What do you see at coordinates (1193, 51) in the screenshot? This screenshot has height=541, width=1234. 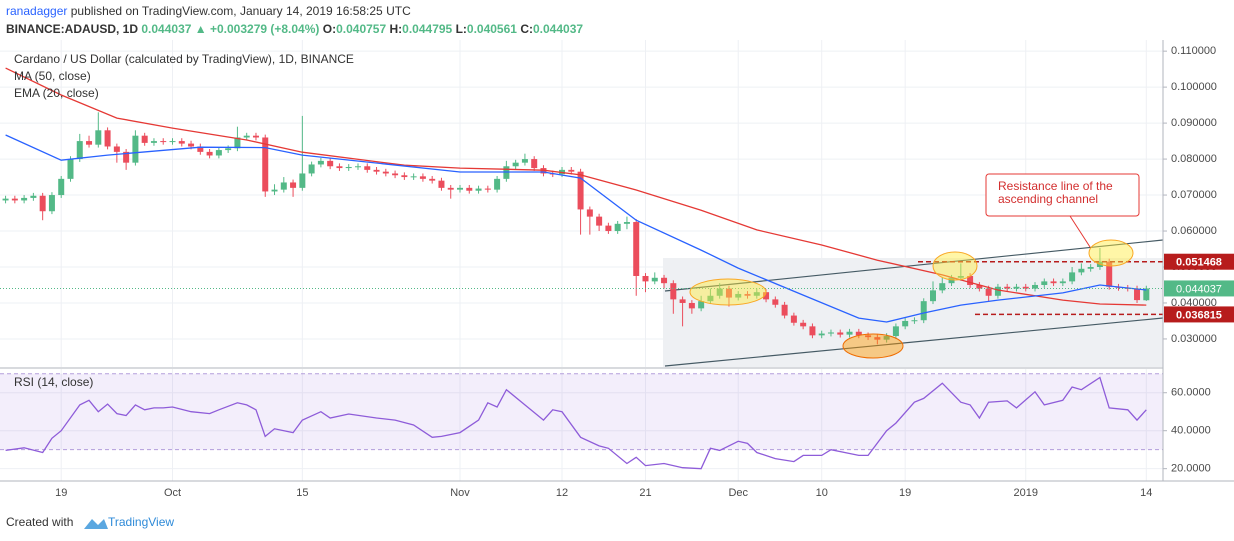 I see `y-tick-label: 0.110000` at bounding box center [1193, 51].